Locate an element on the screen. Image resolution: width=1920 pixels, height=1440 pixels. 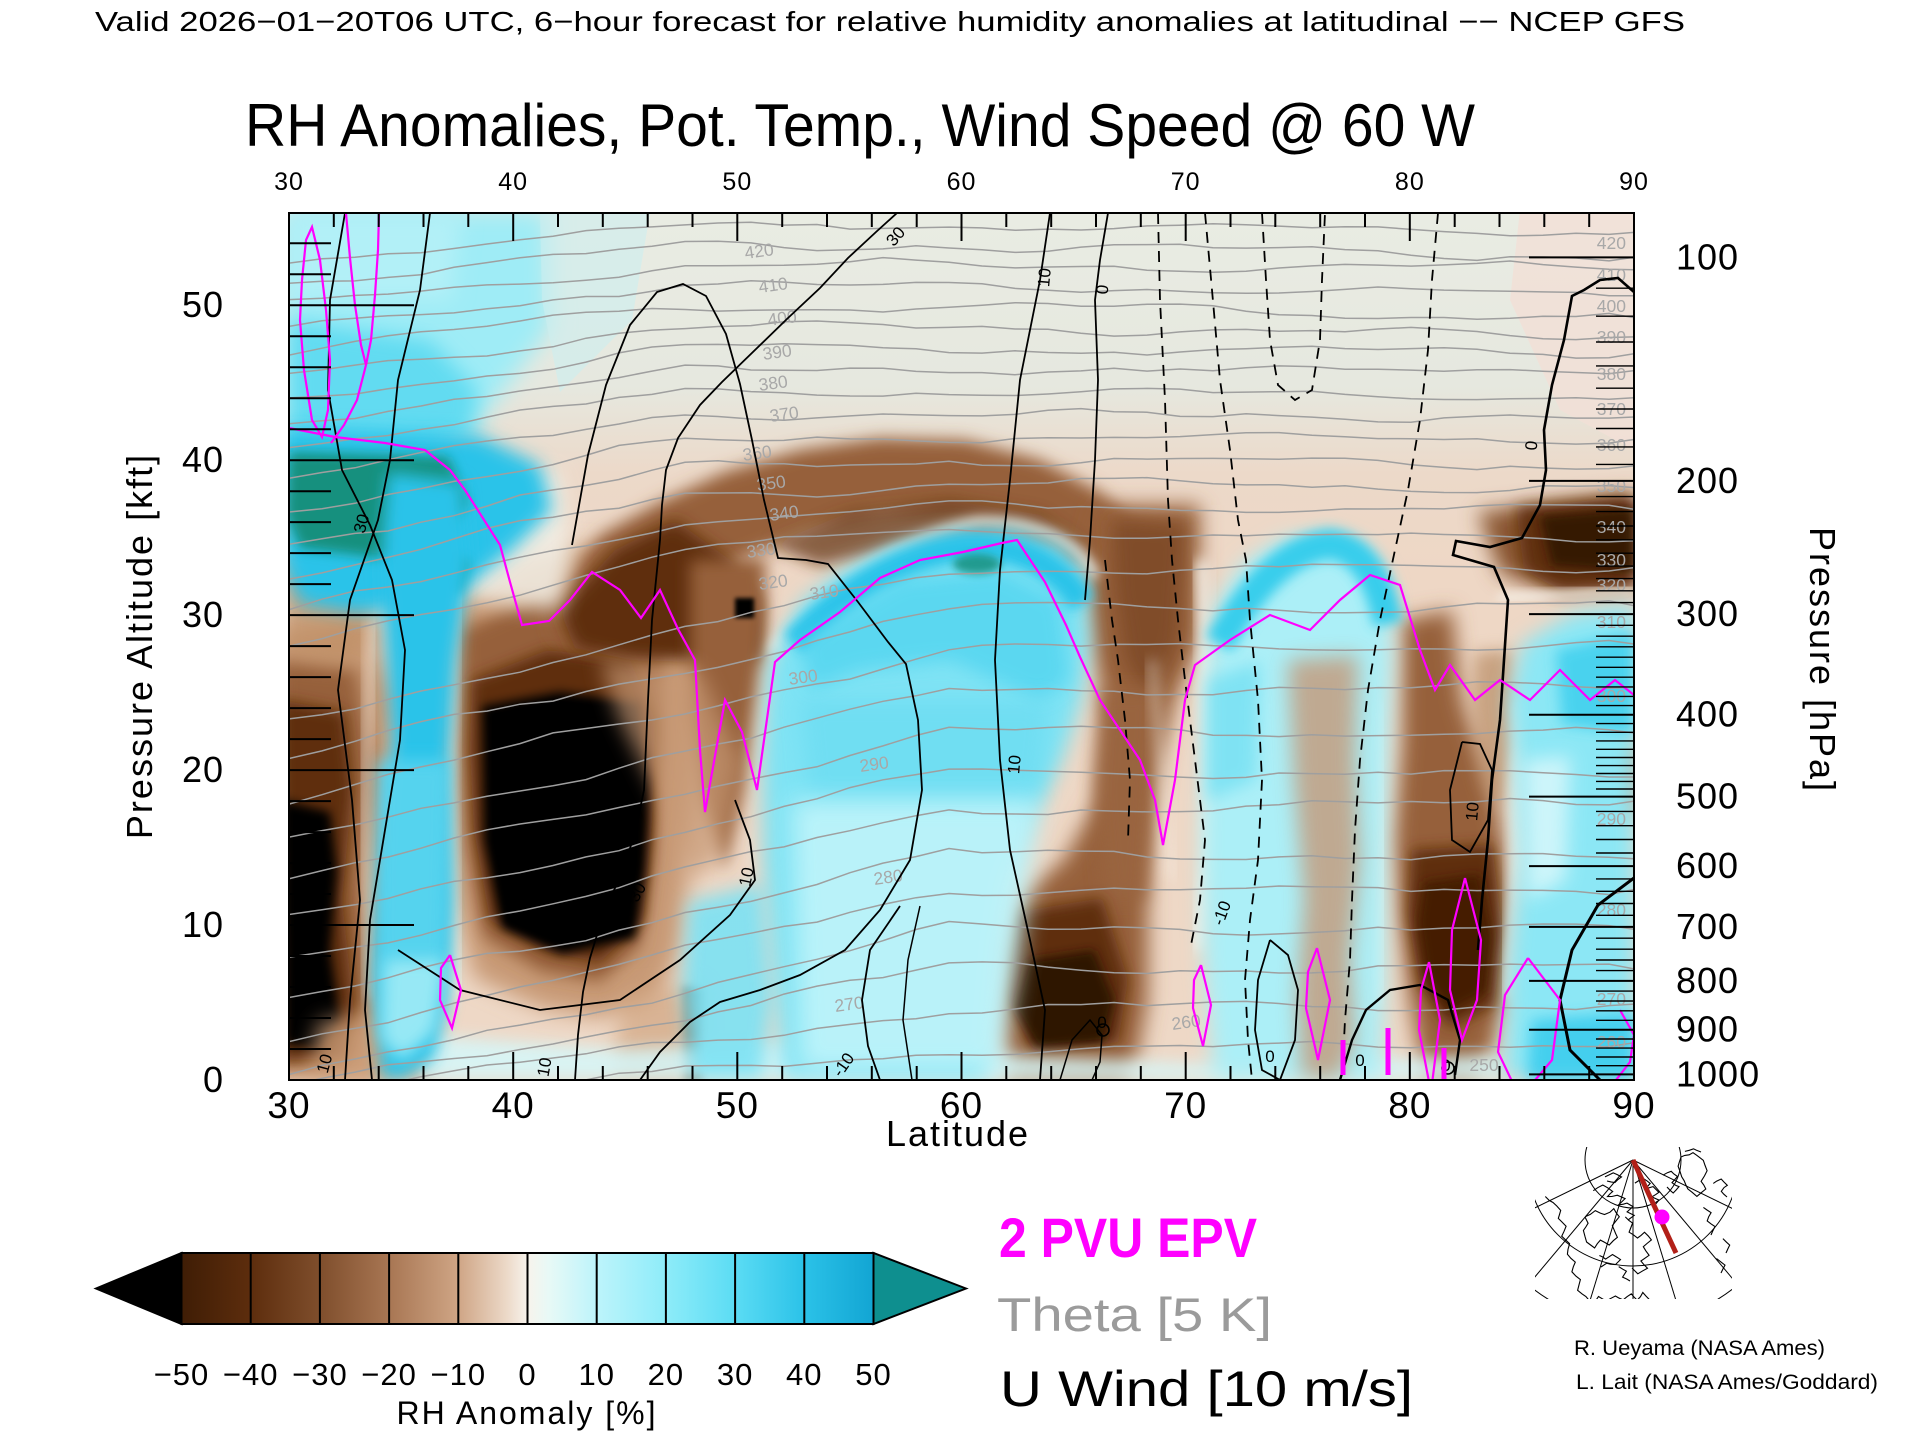
svg-text: 100 is located at coordinates (1707, 256).